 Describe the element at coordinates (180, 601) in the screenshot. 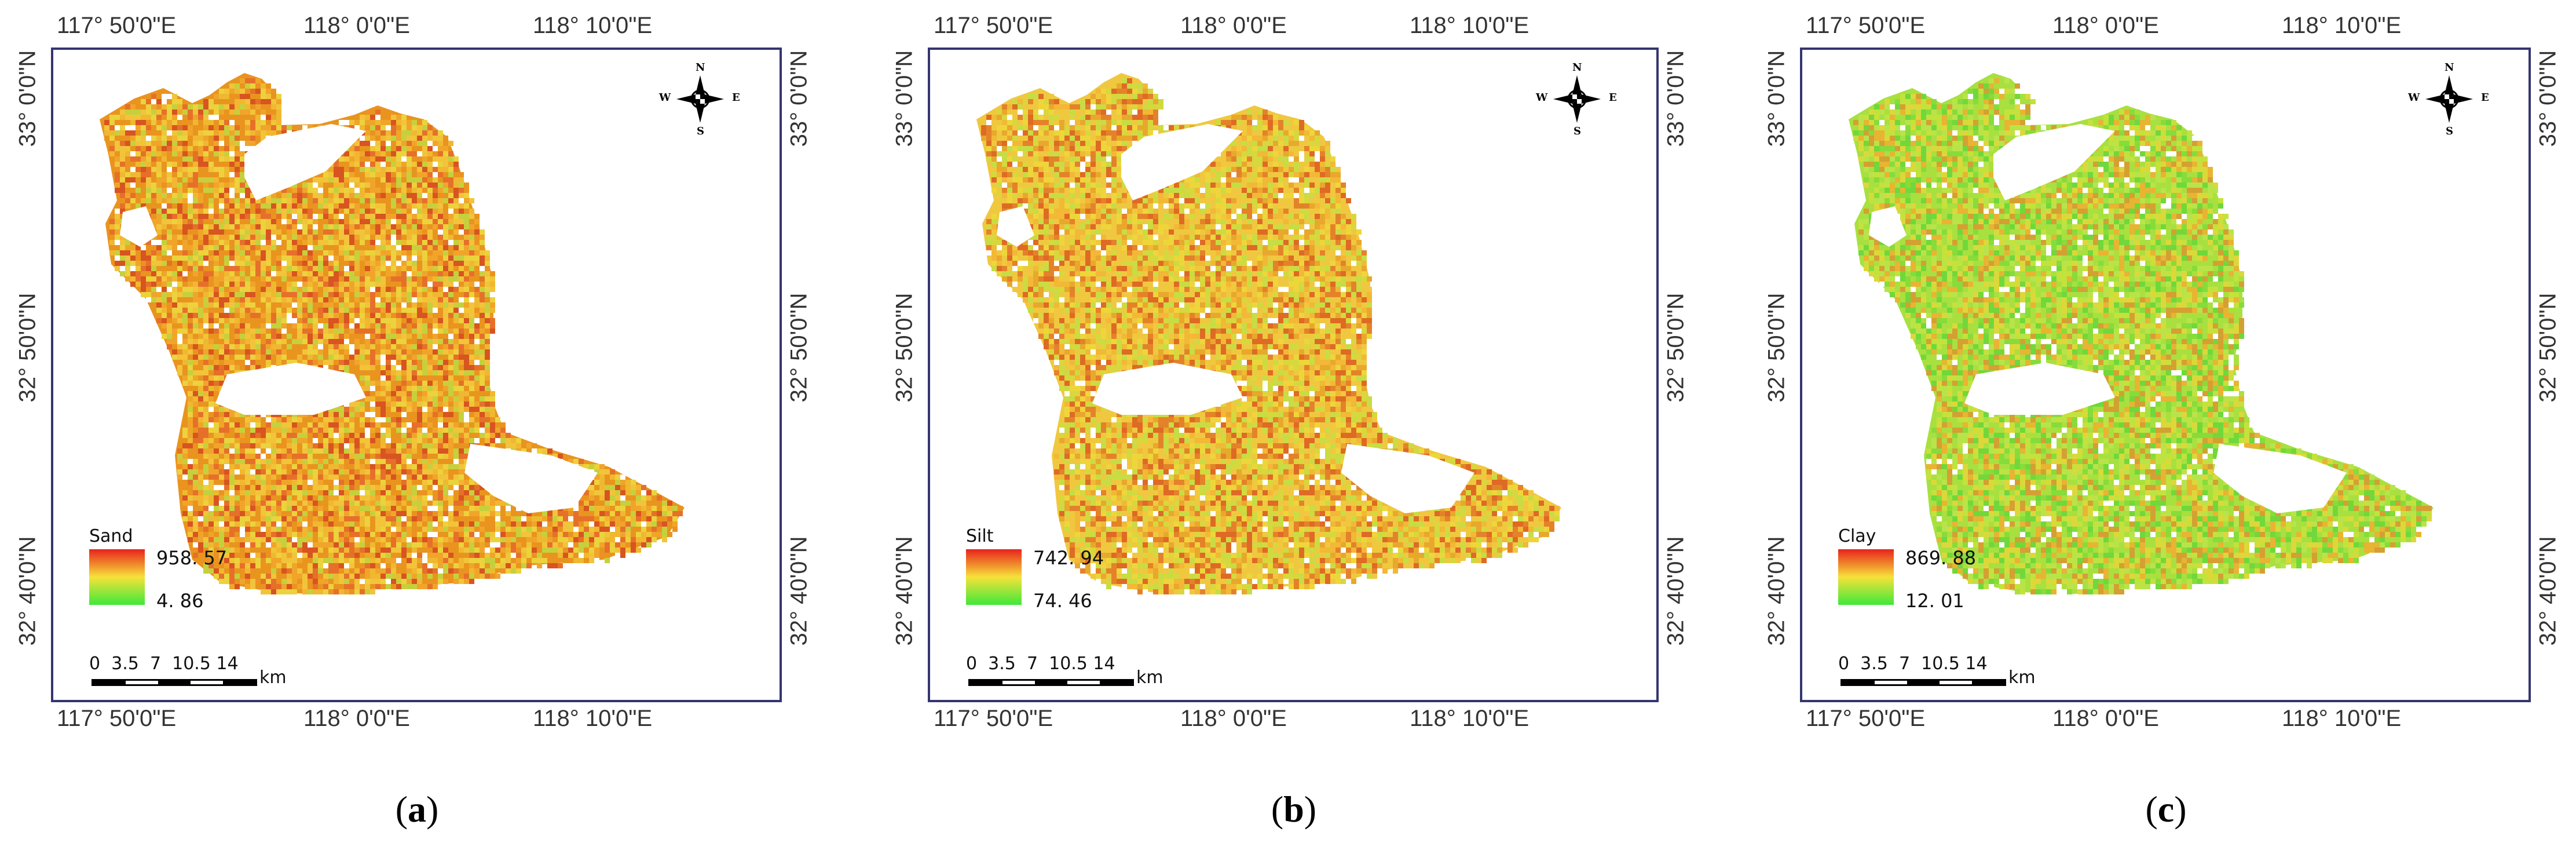

I see `legend-min-value: 4. 86` at that location.